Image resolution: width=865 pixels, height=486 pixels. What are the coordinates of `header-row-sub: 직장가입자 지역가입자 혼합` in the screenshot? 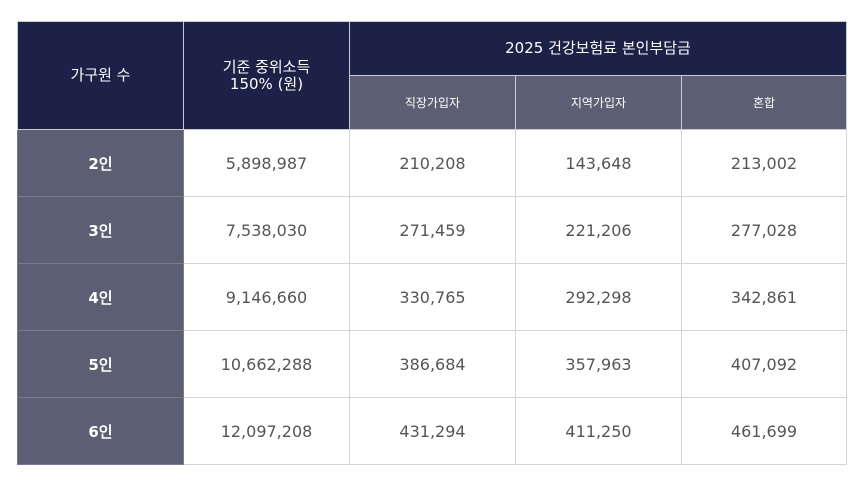 It's located at (433, 102).